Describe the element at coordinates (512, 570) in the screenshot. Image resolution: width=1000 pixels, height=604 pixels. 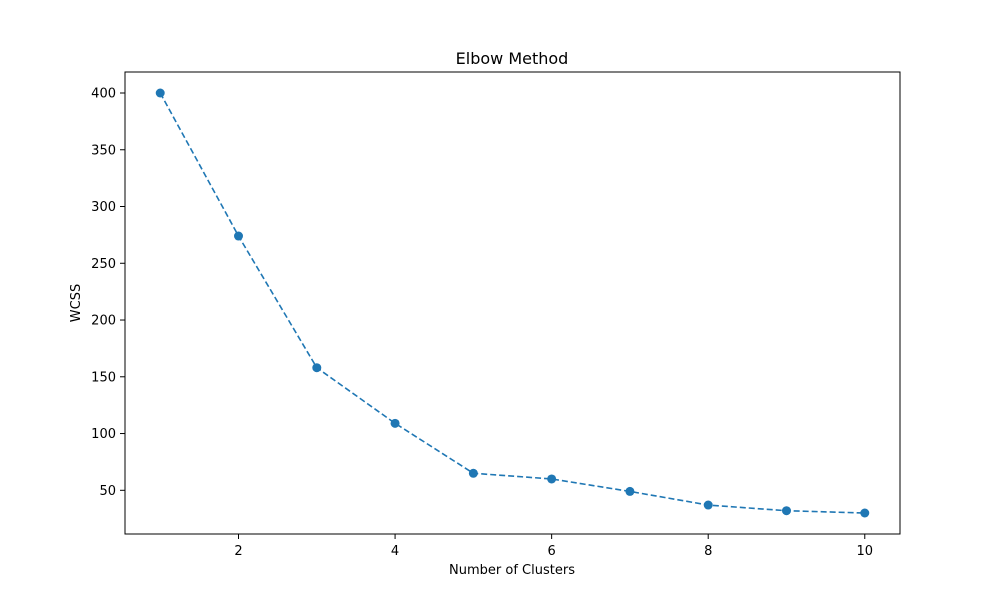
I see `x-axis-label: Number of Clusters` at that location.